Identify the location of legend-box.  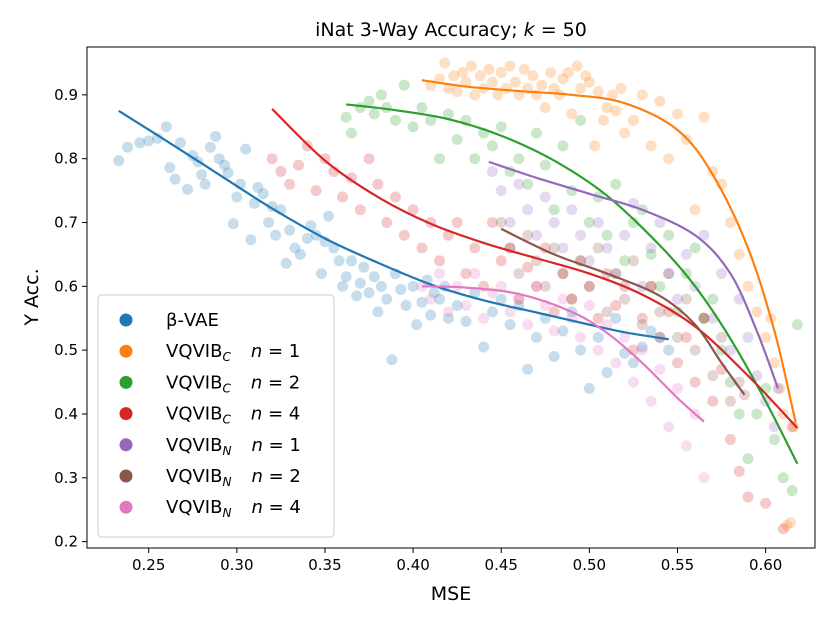
(216, 416).